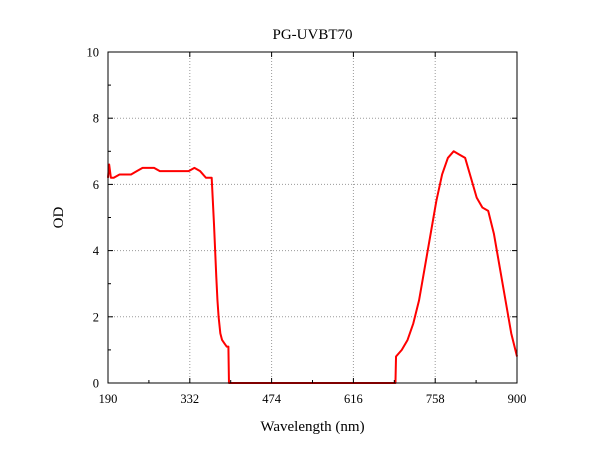 This screenshot has height=459, width=600. Describe the element at coordinates (93, 53) in the screenshot. I see `y-tick-label: 10` at that location.